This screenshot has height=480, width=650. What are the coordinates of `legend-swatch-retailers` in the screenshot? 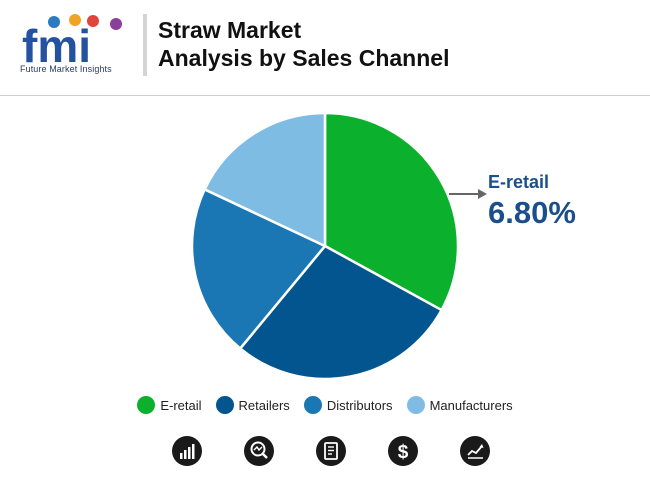 It's located at (224, 405).